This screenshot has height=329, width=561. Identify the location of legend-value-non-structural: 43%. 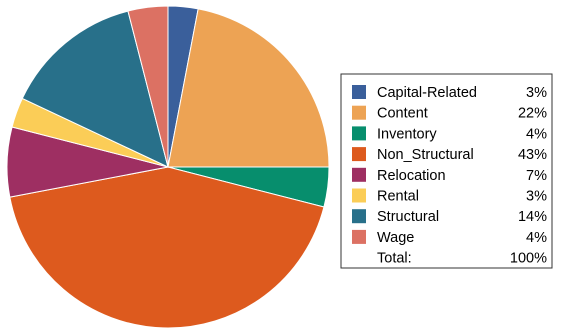
(532, 155).